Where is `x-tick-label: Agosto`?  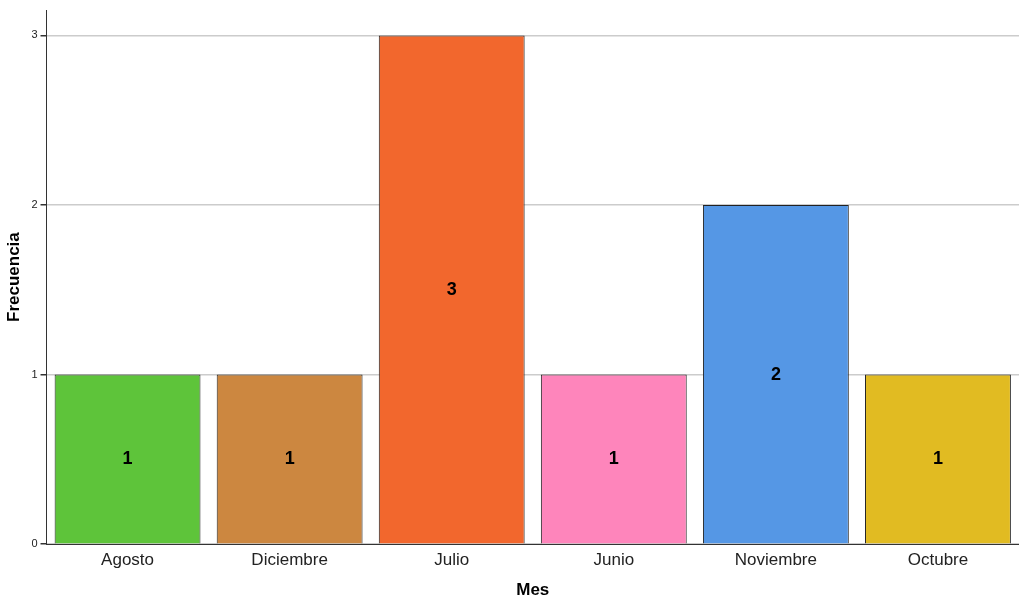
x-tick-label: Agosto is located at coordinates (128, 560).